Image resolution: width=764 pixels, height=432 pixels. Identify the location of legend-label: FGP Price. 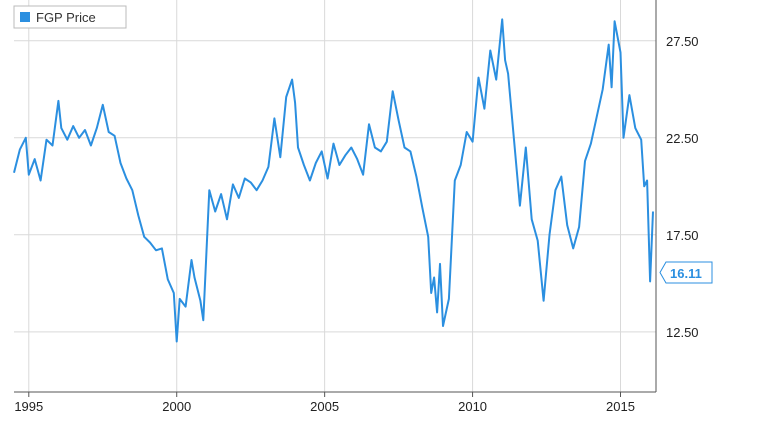
(66, 17).